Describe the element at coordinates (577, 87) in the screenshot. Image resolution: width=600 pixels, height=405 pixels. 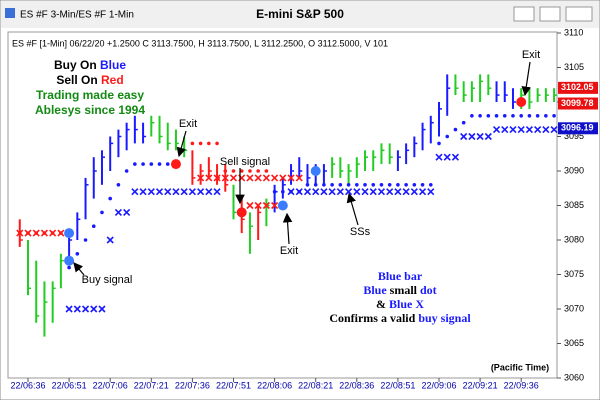
I see `price-tag-label: 3102.05` at that location.